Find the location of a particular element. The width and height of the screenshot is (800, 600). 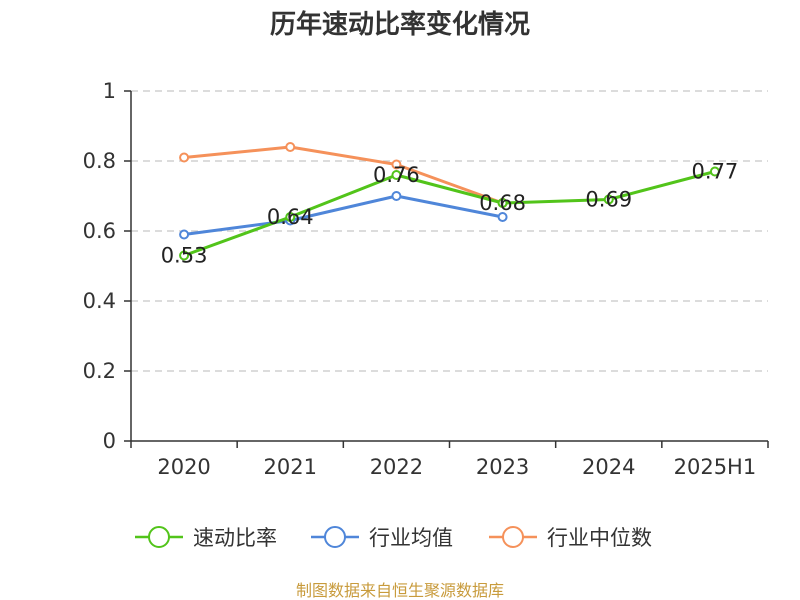

x-tick-label: 2022 is located at coordinates (396, 467).